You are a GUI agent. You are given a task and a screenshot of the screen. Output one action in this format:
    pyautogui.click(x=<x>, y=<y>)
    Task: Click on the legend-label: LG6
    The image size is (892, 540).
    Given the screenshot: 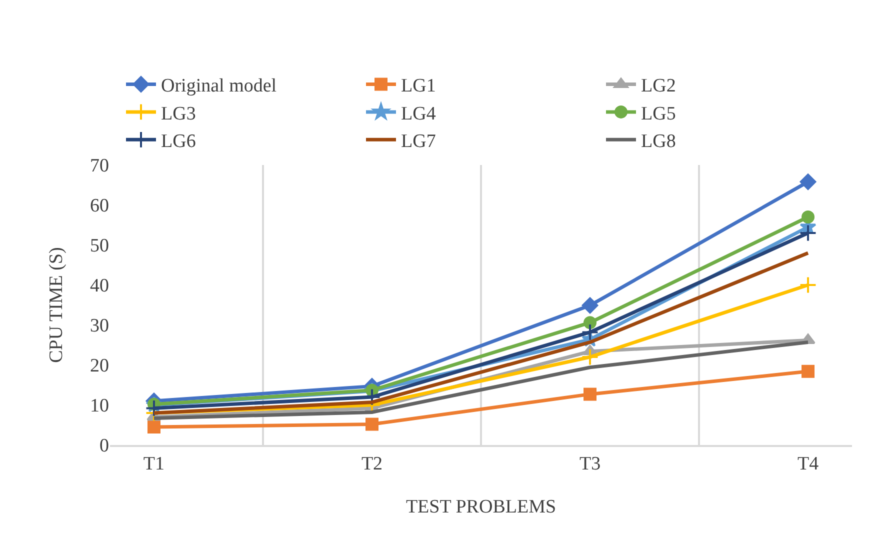 What is the action you would take?
    pyautogui.click(x=178, y=141)
    